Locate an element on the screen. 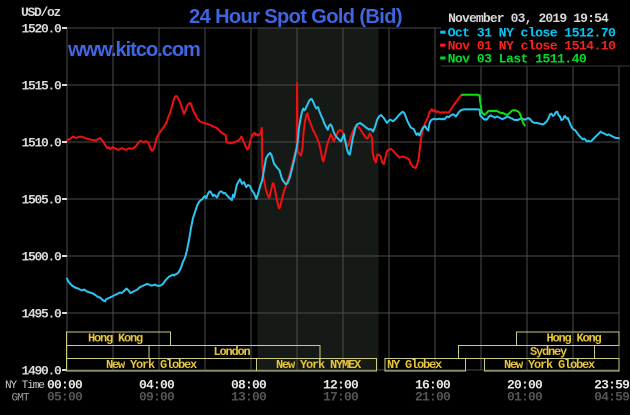  svg-text: 1505.0 is located at coordinates (41, 200).